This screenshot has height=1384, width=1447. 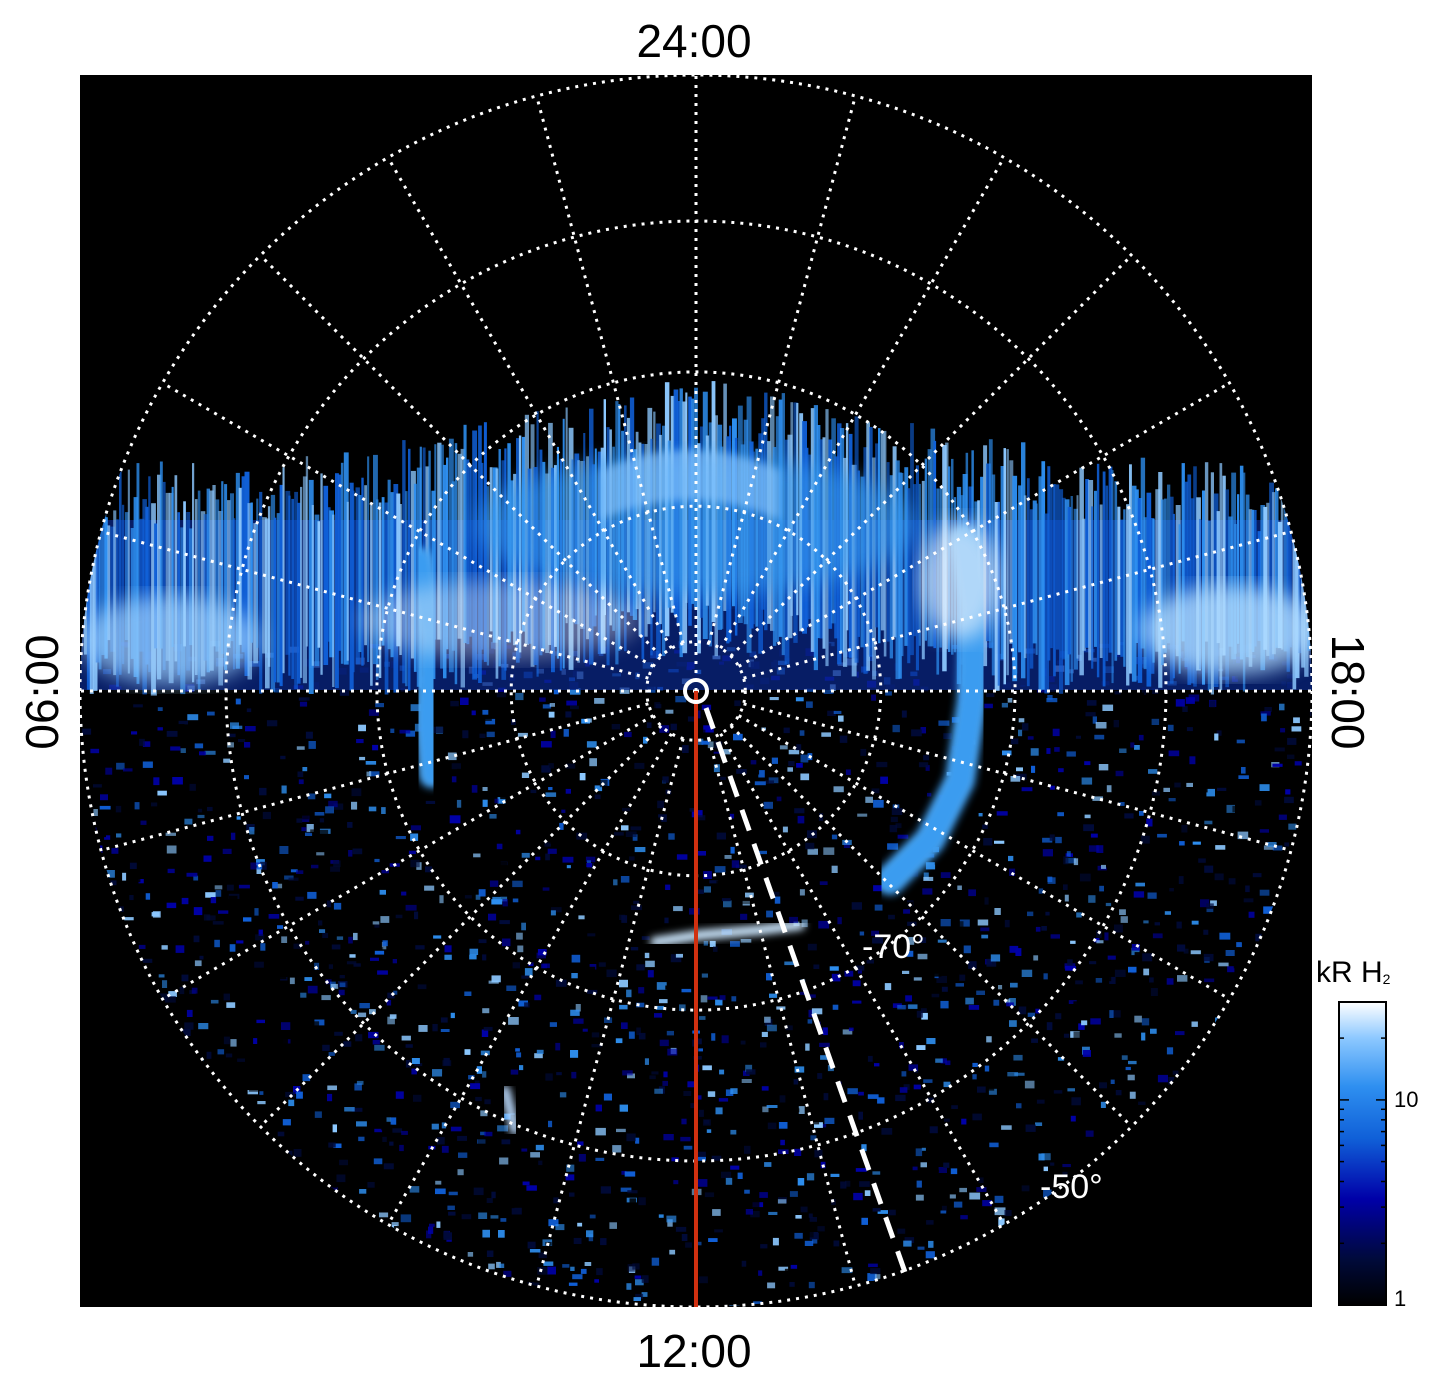 What do you see at coordinates (1362, 1153) in the screenshot?
I see `colorbar` at bounding box center [1362, 1153].